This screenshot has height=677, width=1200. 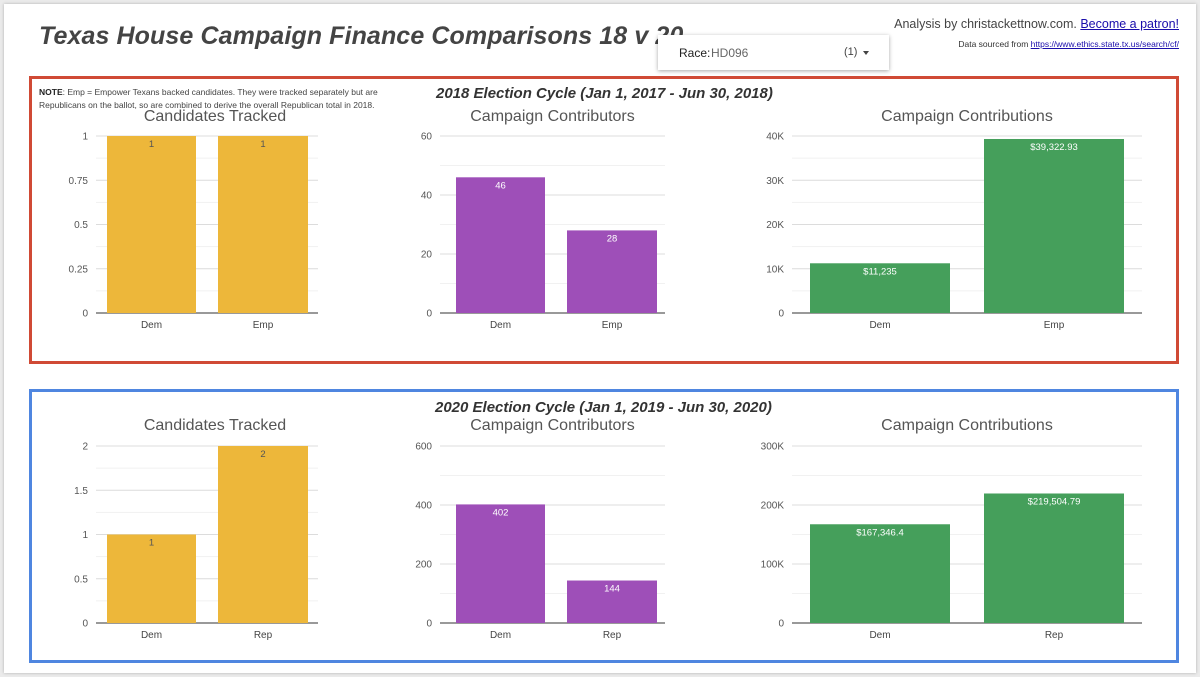 I want to click on y-tick-label: 300K, so click(x=773, y=447).